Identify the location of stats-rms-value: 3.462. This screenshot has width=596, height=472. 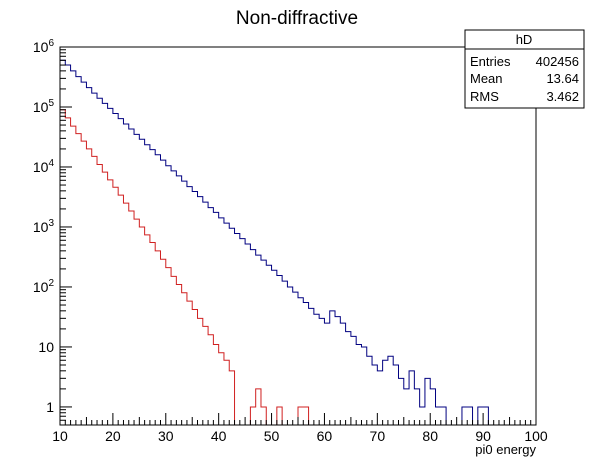
(562, 96).